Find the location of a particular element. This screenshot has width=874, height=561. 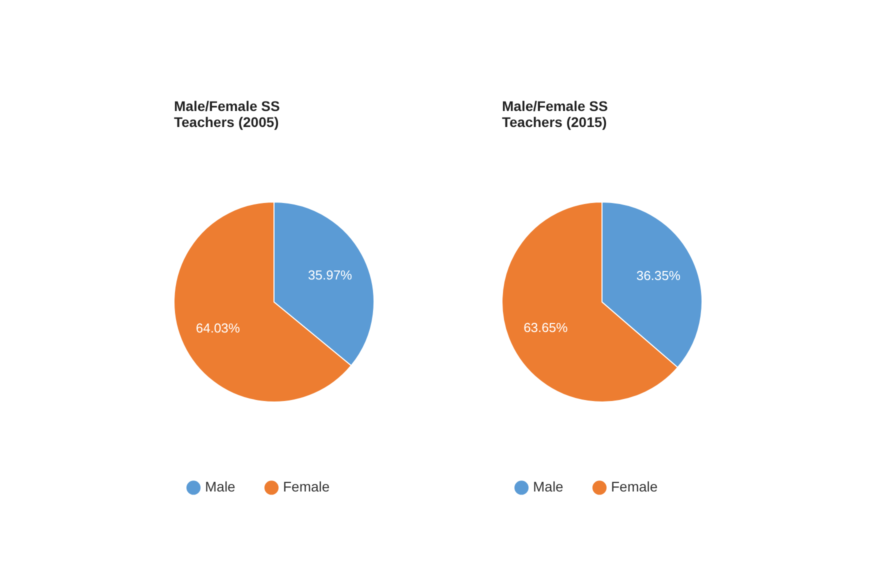

data-label: 35.97% is located at coordinates (330, 275).